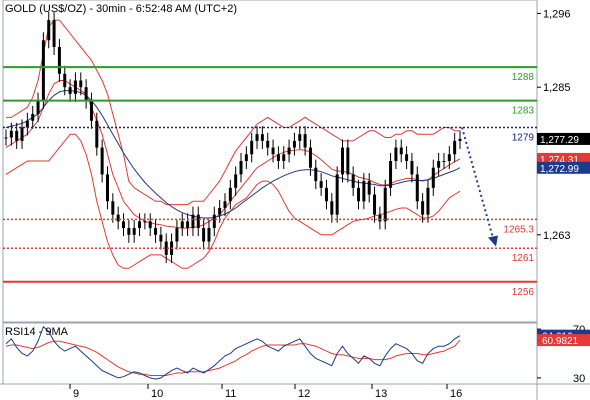 Image resolution: width=590 pixels, height=400 pixels. Describe the element at coordinates (456, 394) in the screenshot. I see `x-tick-label: 16` at that location.